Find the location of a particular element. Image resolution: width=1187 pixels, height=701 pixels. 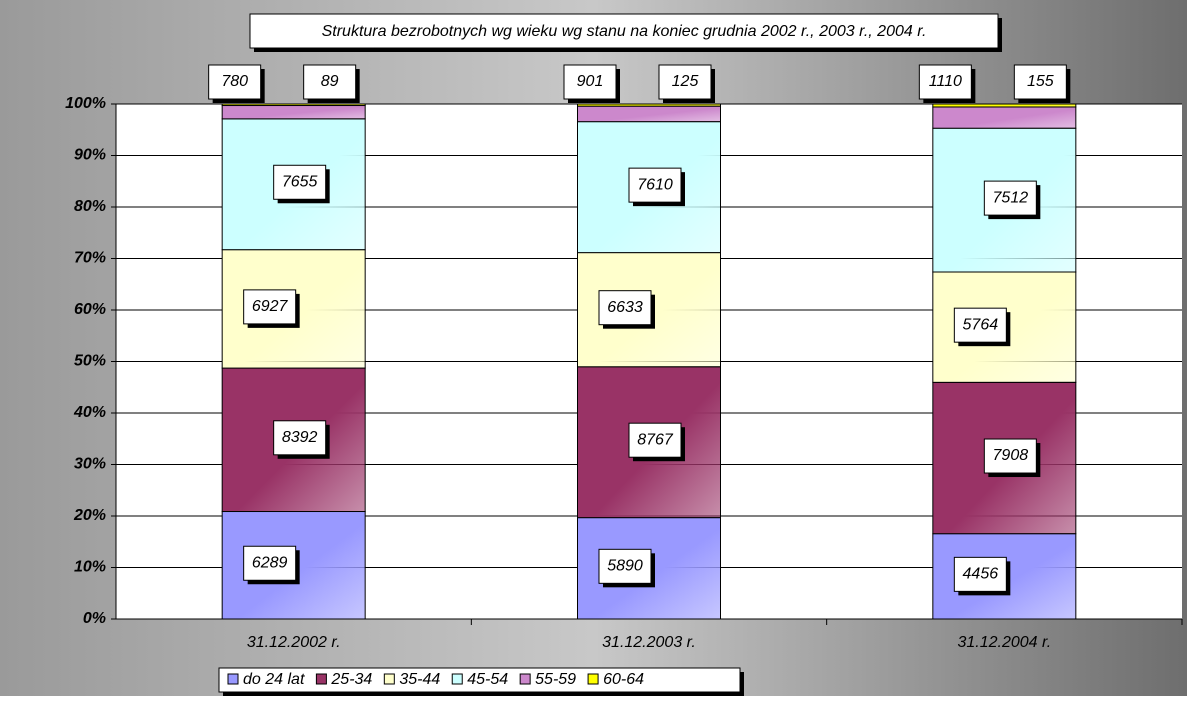

x-tick-label: 31.12.2003 r. is located at coordinates (649, 642).